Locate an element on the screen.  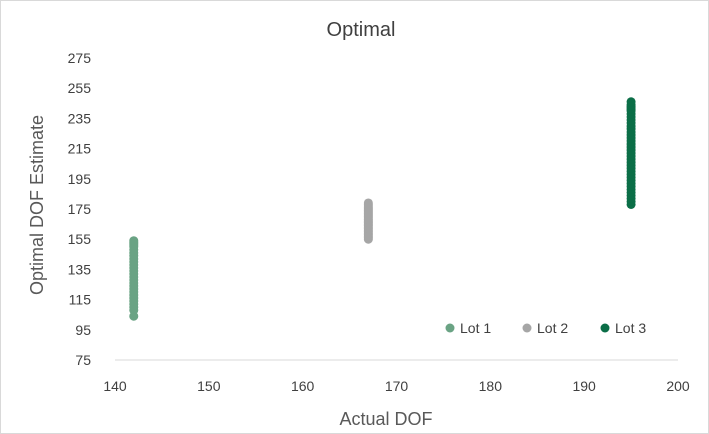
y-tick-label: 115 is located at coordinates (80, 300).